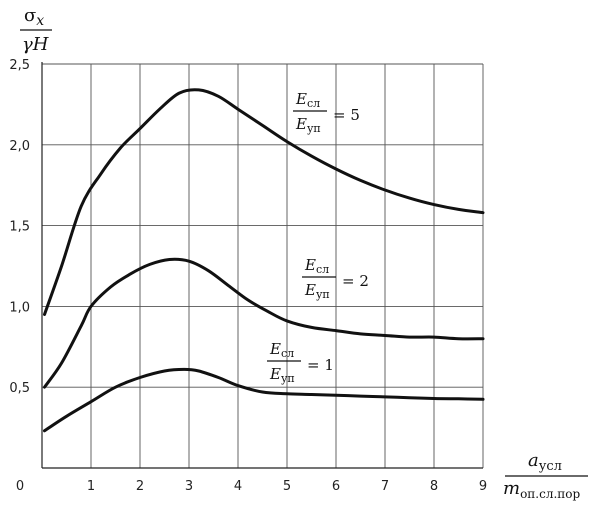 The width and height of the screenshot is (591, 506). What do you see at coordinates (533, 460) in the screenshot?
I see `x-label-num: a` at bounding box center [533, 460].